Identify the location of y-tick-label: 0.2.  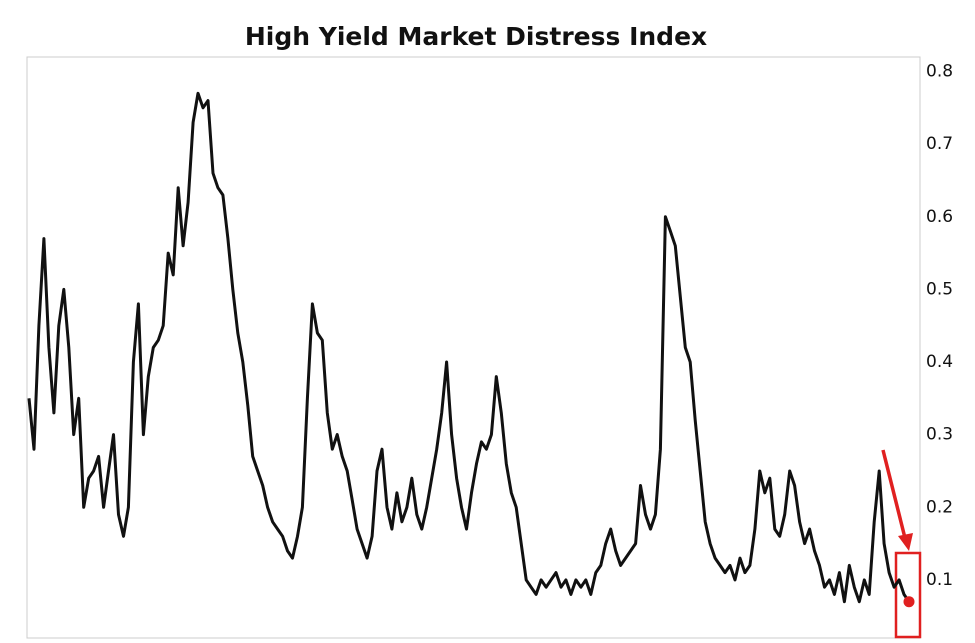
(939, 507).